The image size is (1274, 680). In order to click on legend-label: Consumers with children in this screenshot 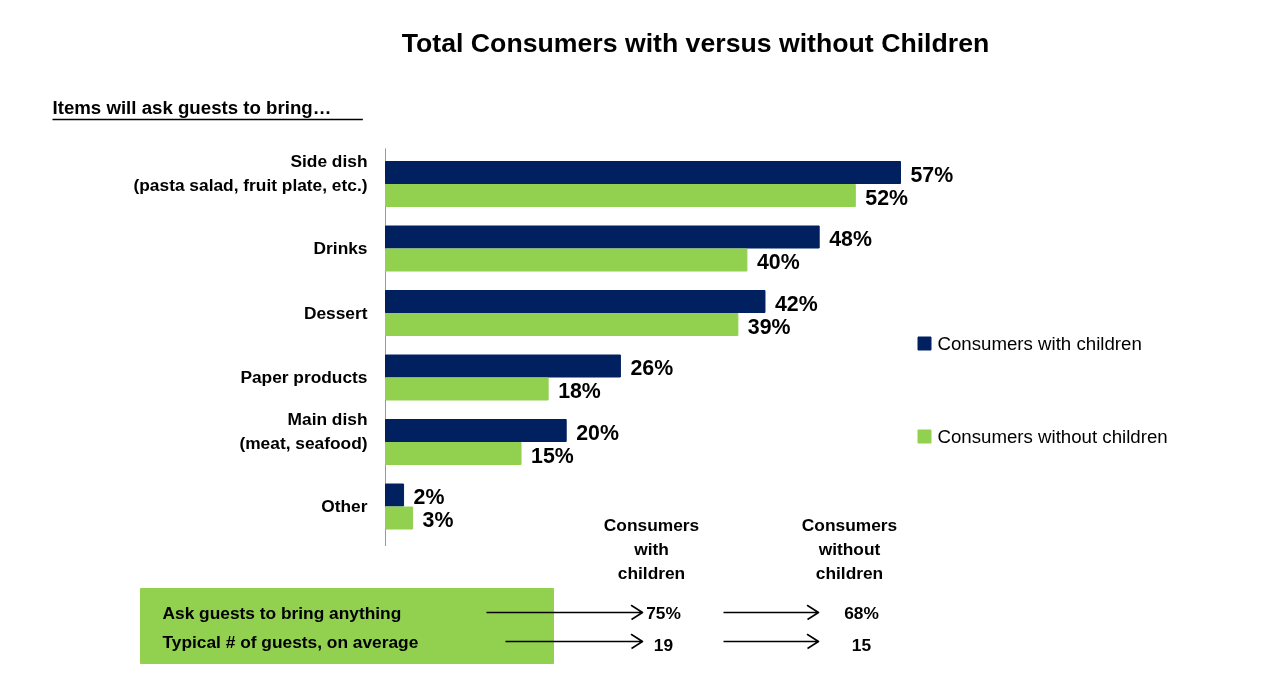, I will do `click(1039, 343)`.